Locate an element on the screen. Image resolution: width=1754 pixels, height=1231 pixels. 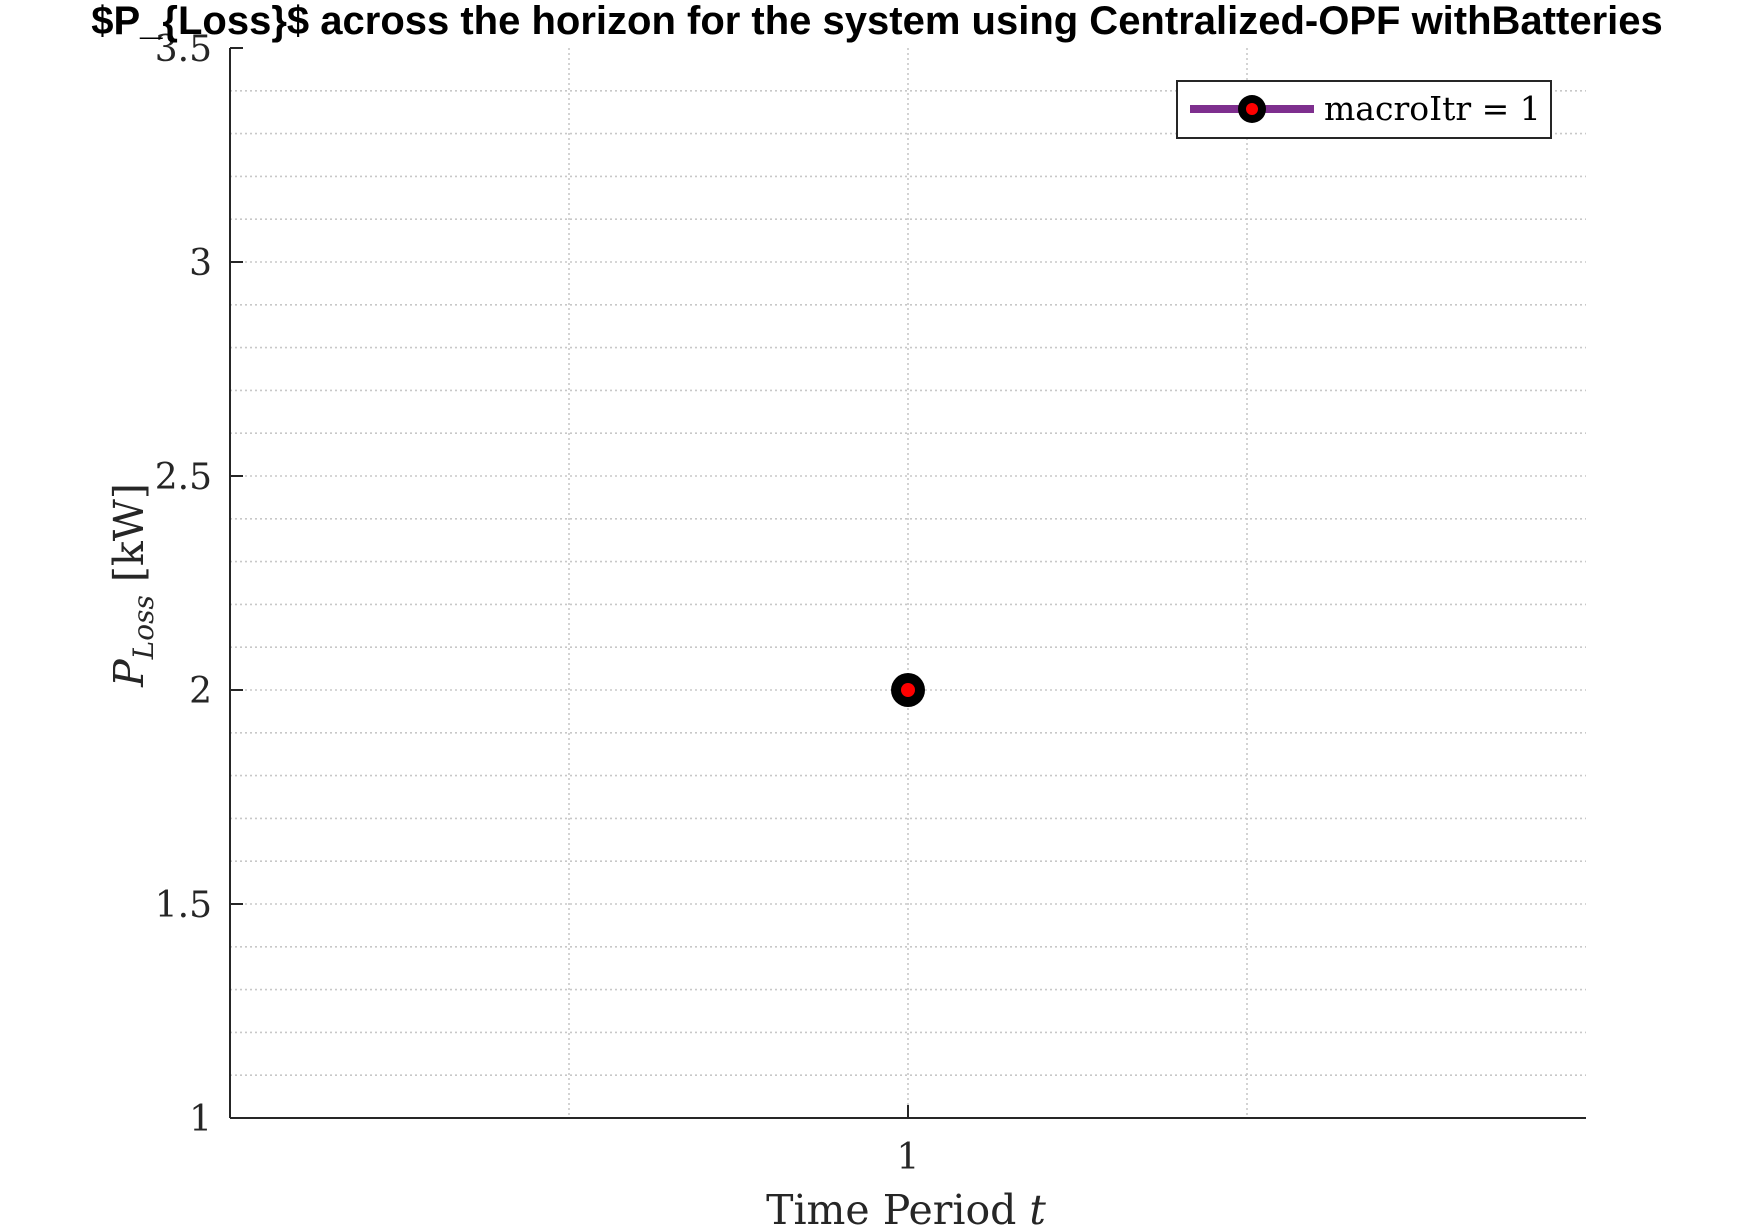
data-point-center is located at coordinates (908, 690).